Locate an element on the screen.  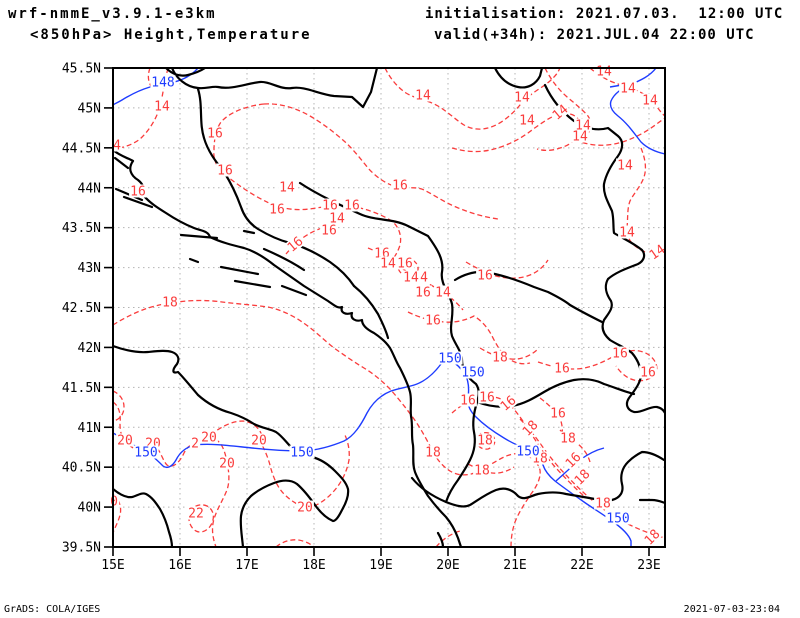
lat-label: 45.5N is located at coordinates (81, 69).